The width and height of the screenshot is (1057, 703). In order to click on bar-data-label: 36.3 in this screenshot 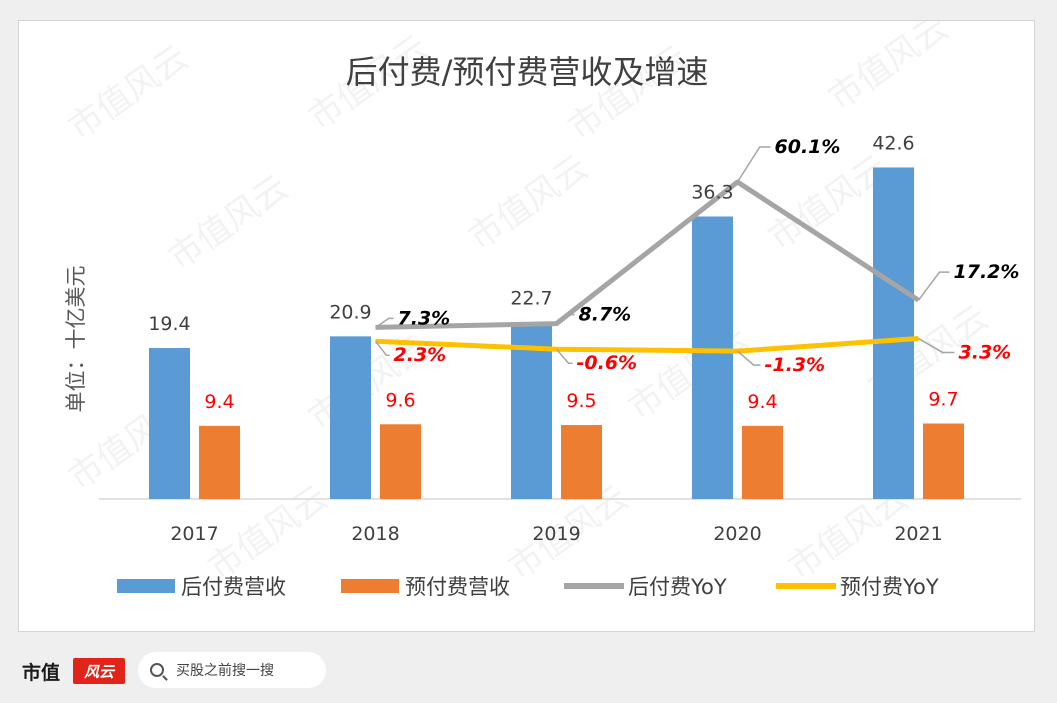, I will do `click(712, 192)`.